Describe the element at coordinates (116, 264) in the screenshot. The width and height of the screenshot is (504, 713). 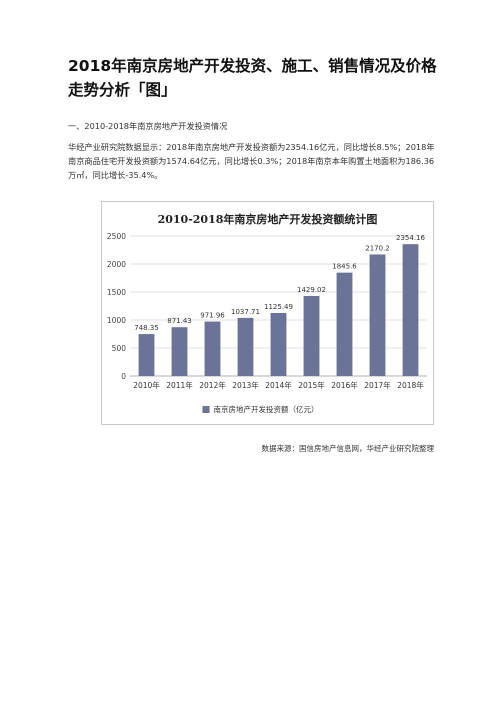
I see `y-tick-label: 2000` at that location.